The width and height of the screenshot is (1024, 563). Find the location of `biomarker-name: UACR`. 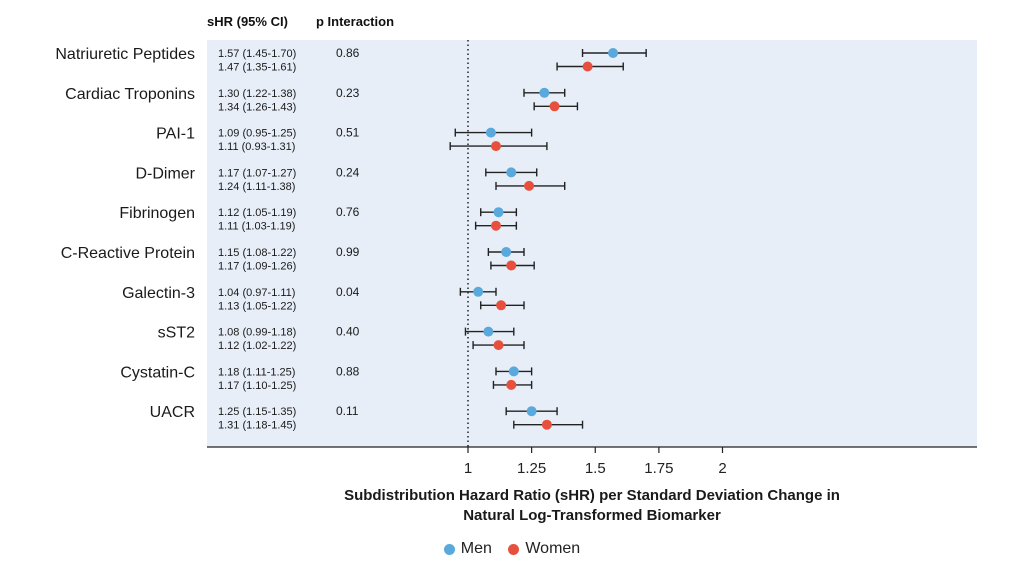

biomarker-name: UACR is located at coordinates (172, 412).